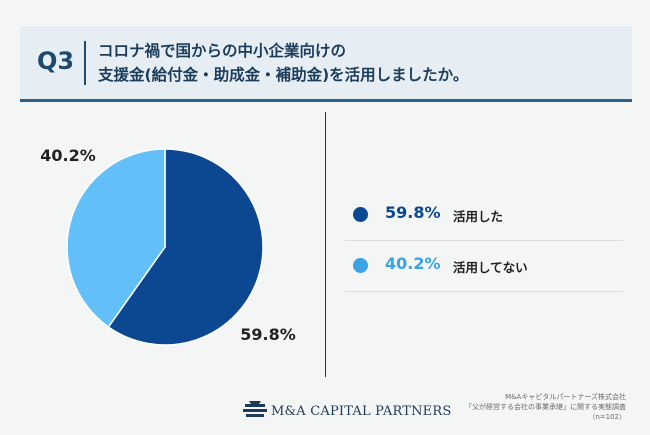  I want to click on legend-dot-not-used, so click(360, 265).